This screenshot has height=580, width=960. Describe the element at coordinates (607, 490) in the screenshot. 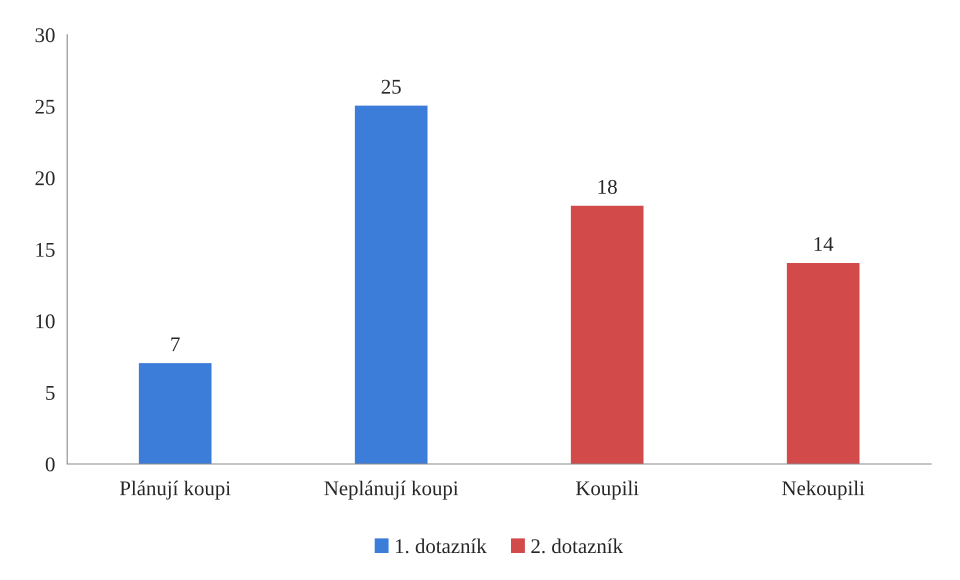

I see `x-tick-label: Koupili` at that location.